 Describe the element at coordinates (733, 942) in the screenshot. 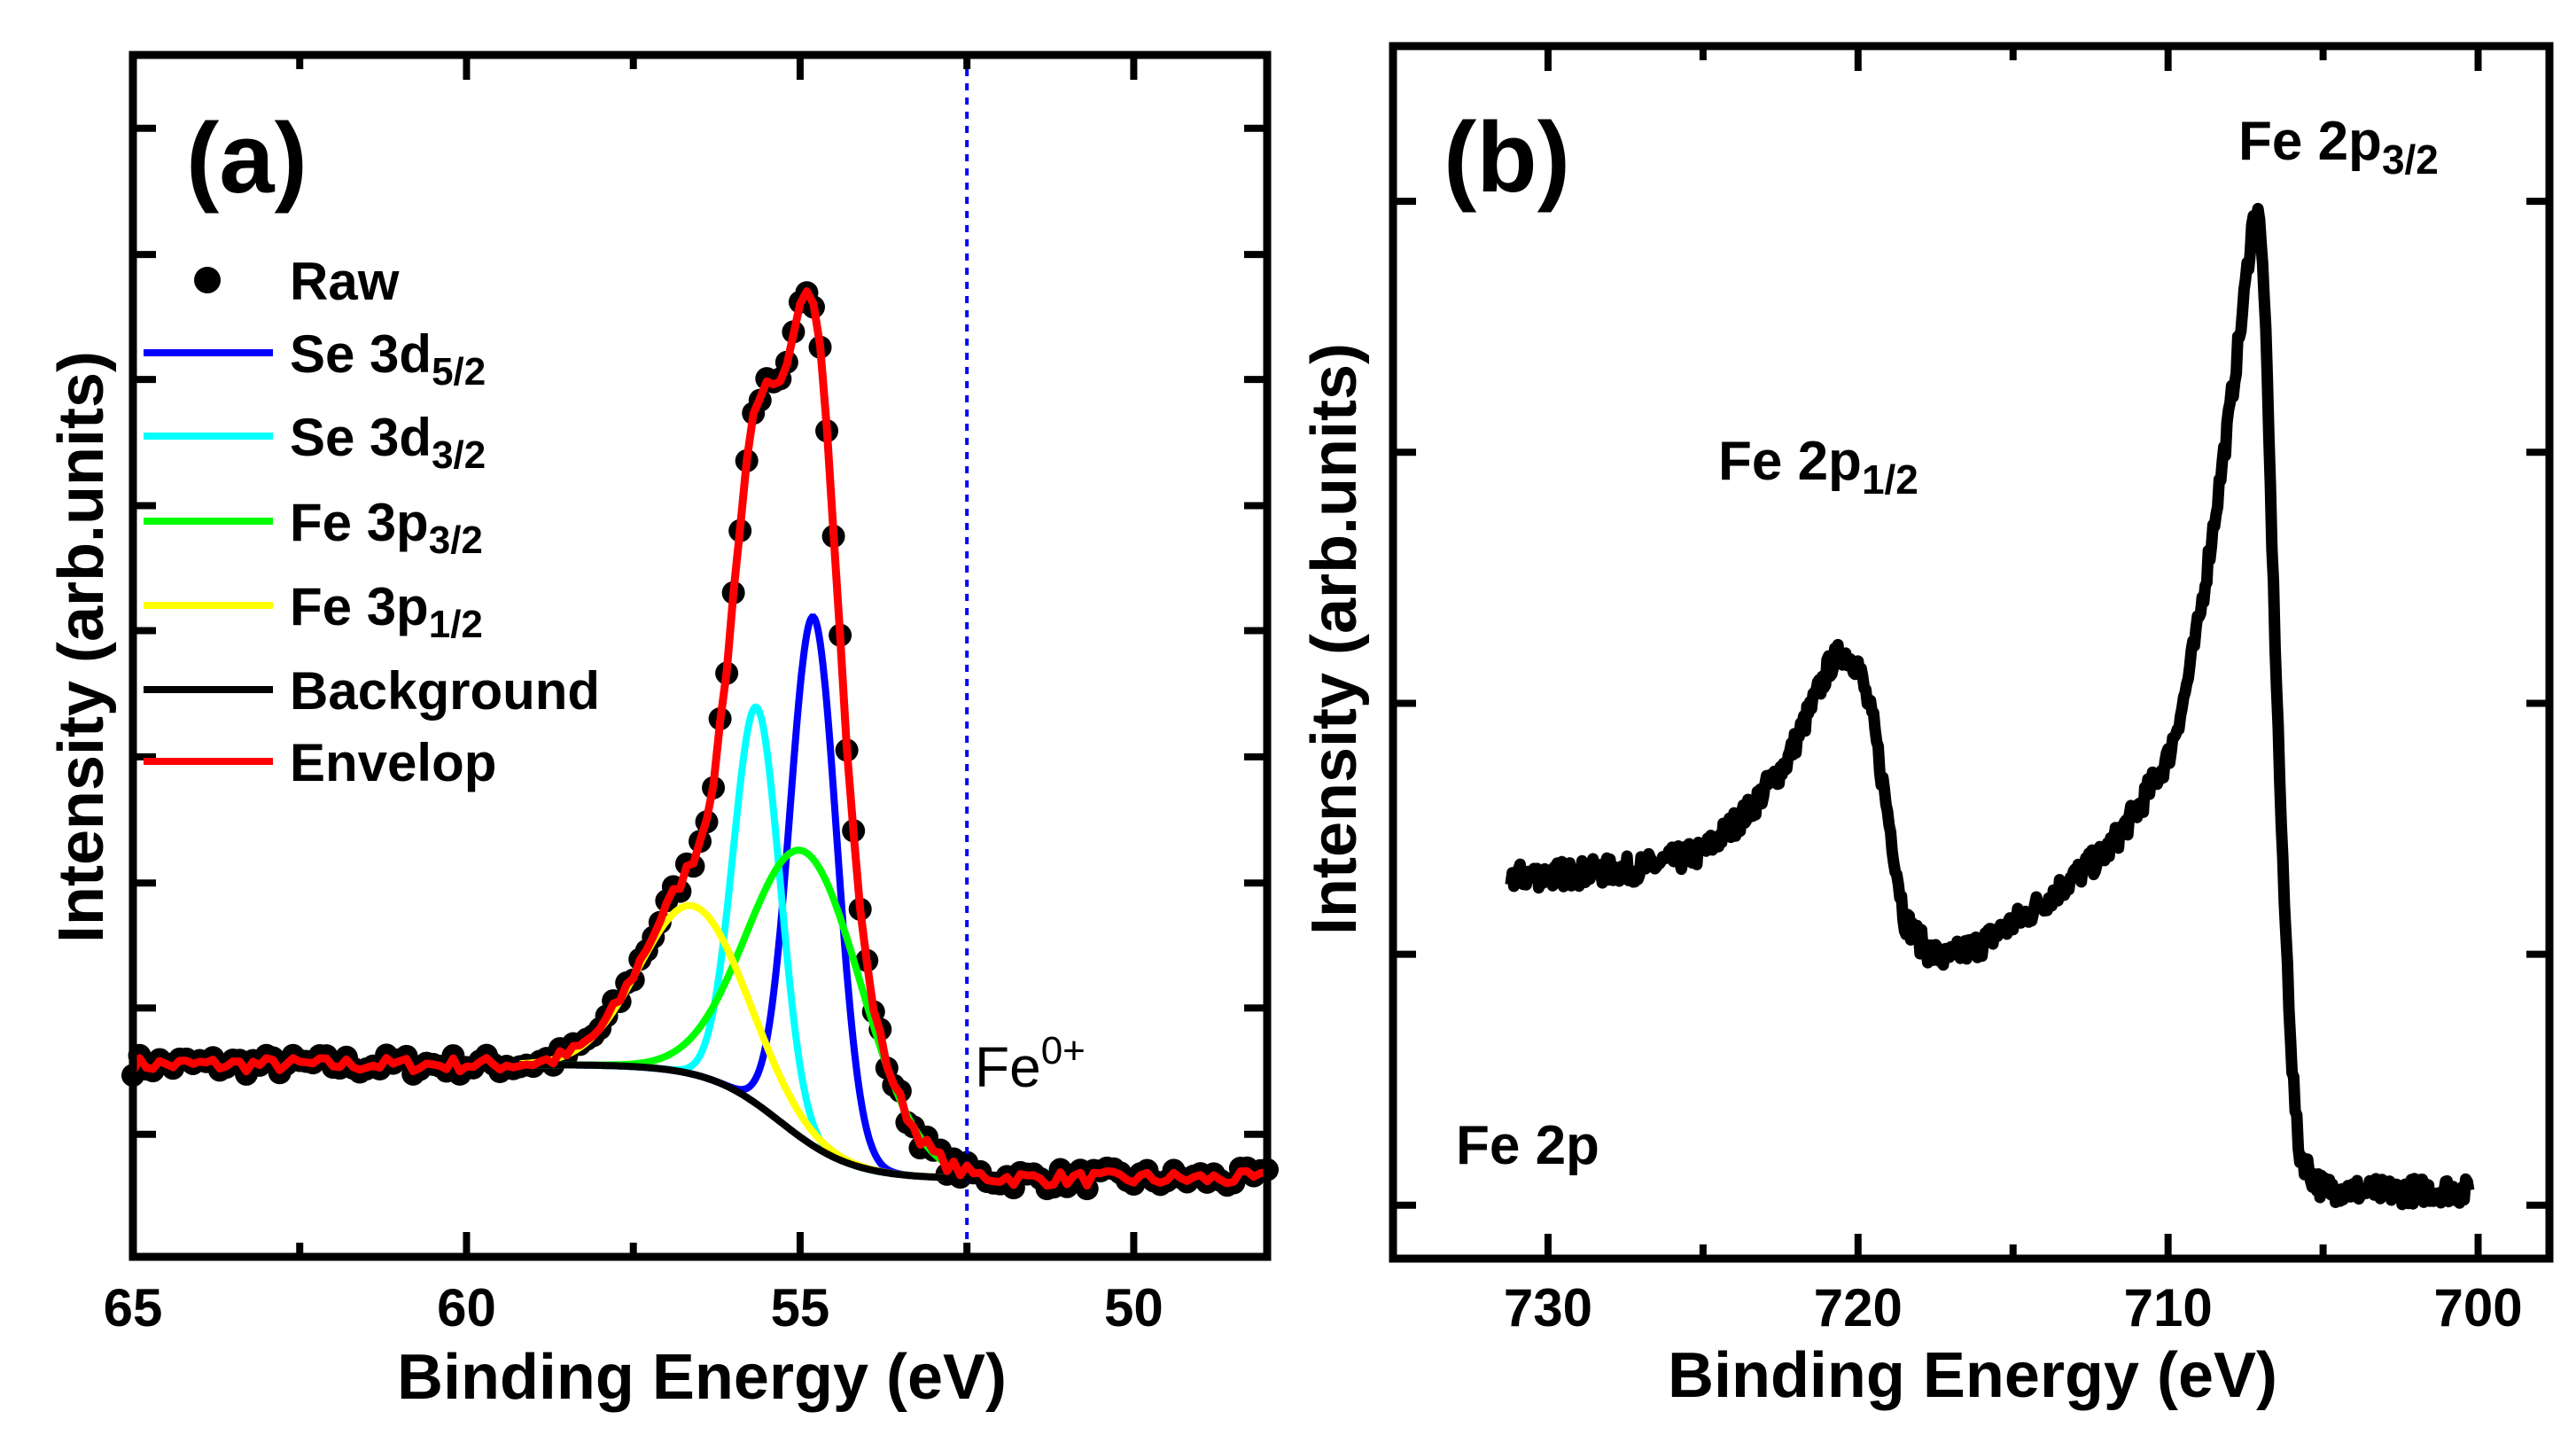

I see `component-se3d32` at that location.